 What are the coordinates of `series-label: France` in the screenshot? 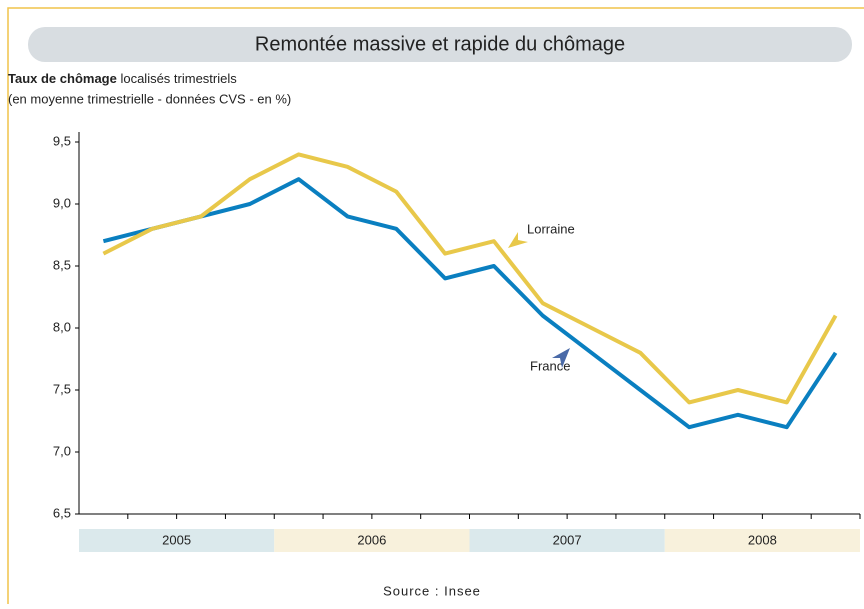 It's located at (550, 365).